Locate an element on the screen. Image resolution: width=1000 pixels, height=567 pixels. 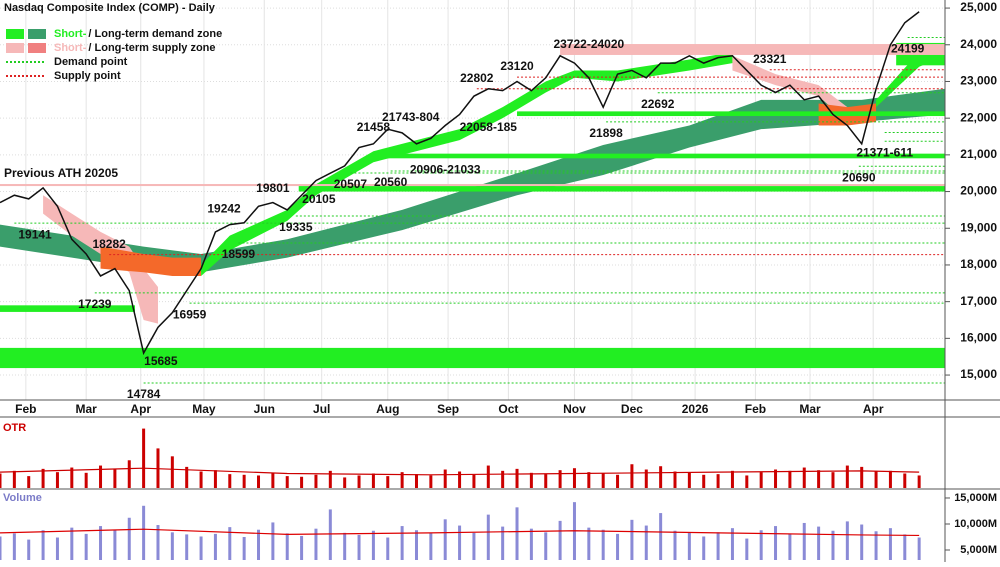
annotation: 24199 is located at coordinates (908, 49).